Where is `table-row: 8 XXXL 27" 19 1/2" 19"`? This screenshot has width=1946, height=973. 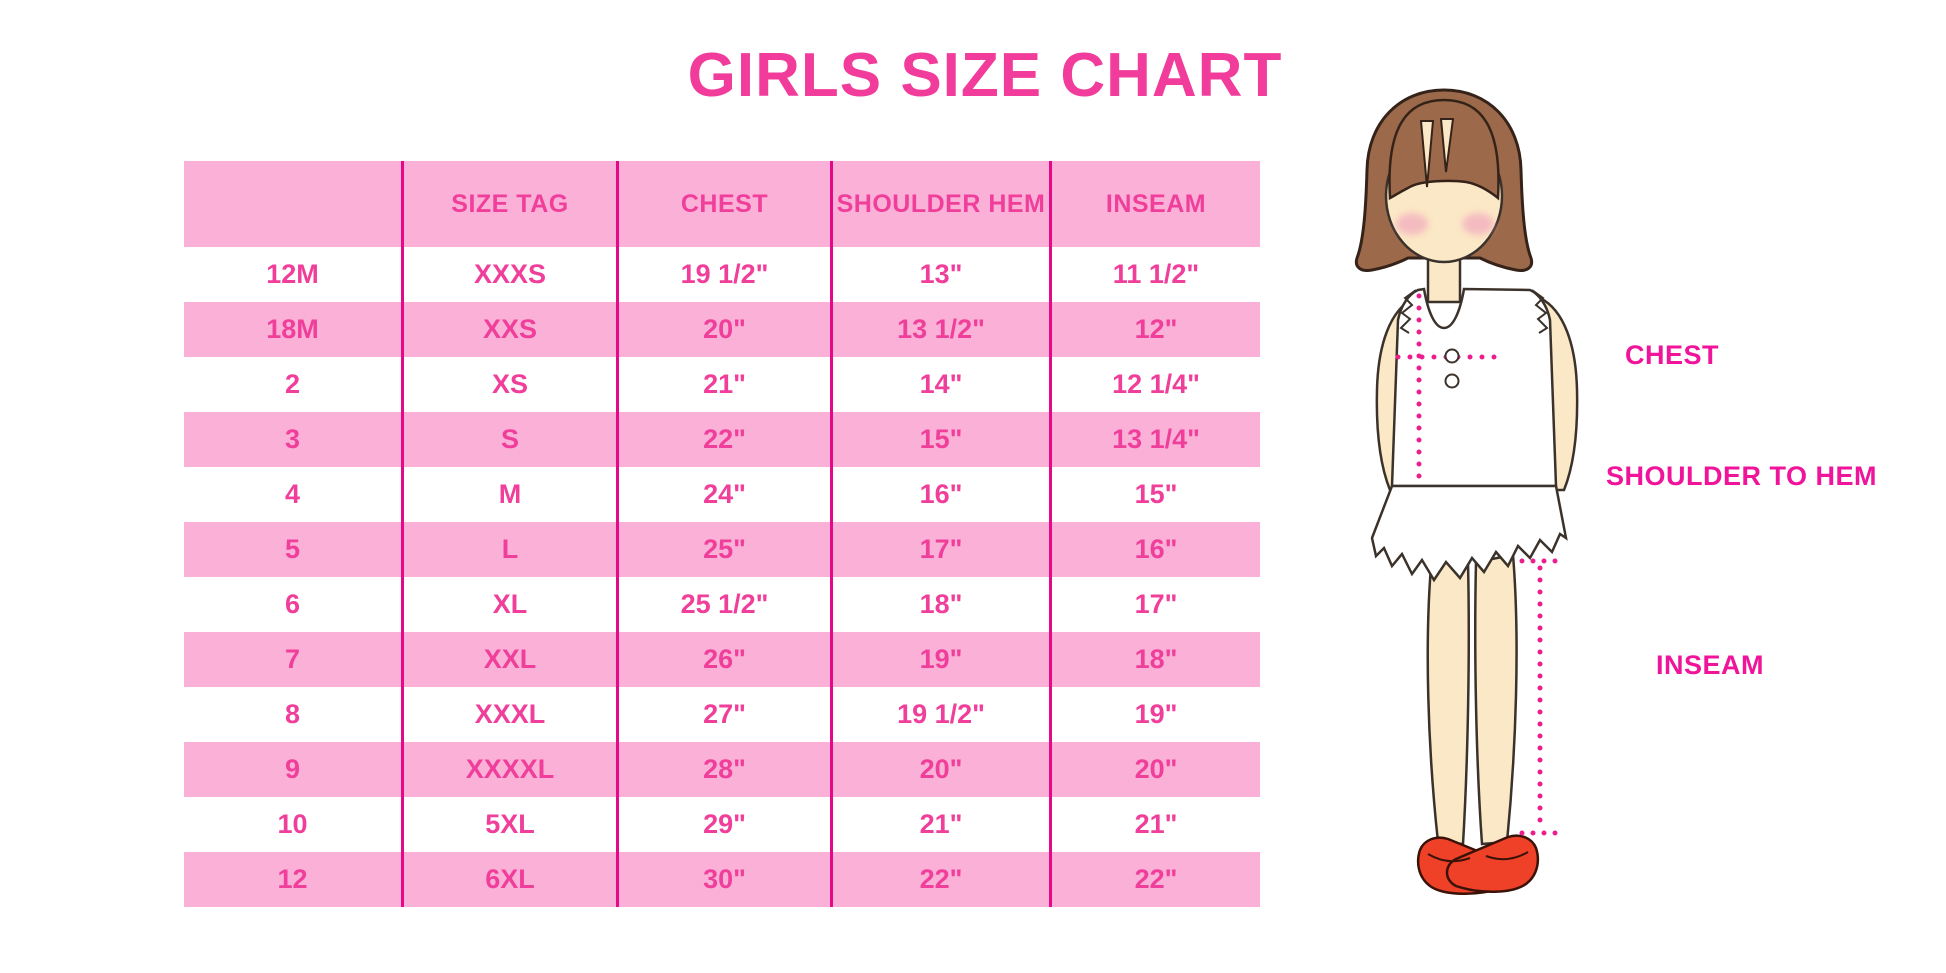
table-row: 8 XXXL 27" 19 1/2" 19" is located at coordinates (722, 714).